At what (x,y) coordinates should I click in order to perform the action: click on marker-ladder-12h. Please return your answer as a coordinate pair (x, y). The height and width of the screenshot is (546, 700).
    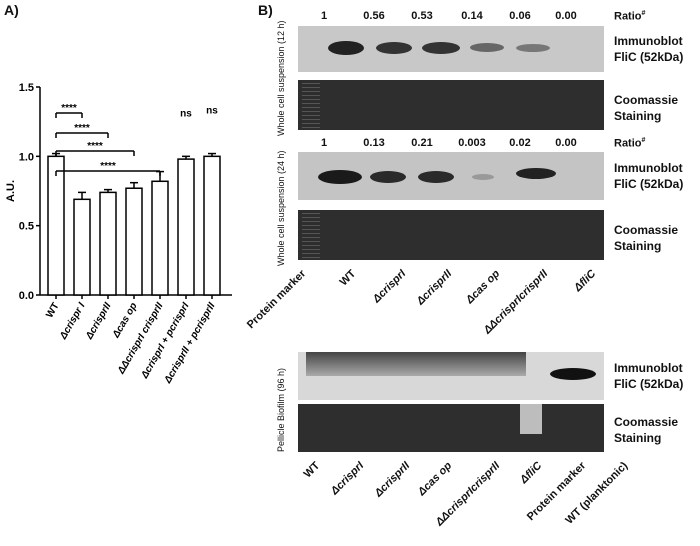
    Looking at the image, I should click on (311, 105).